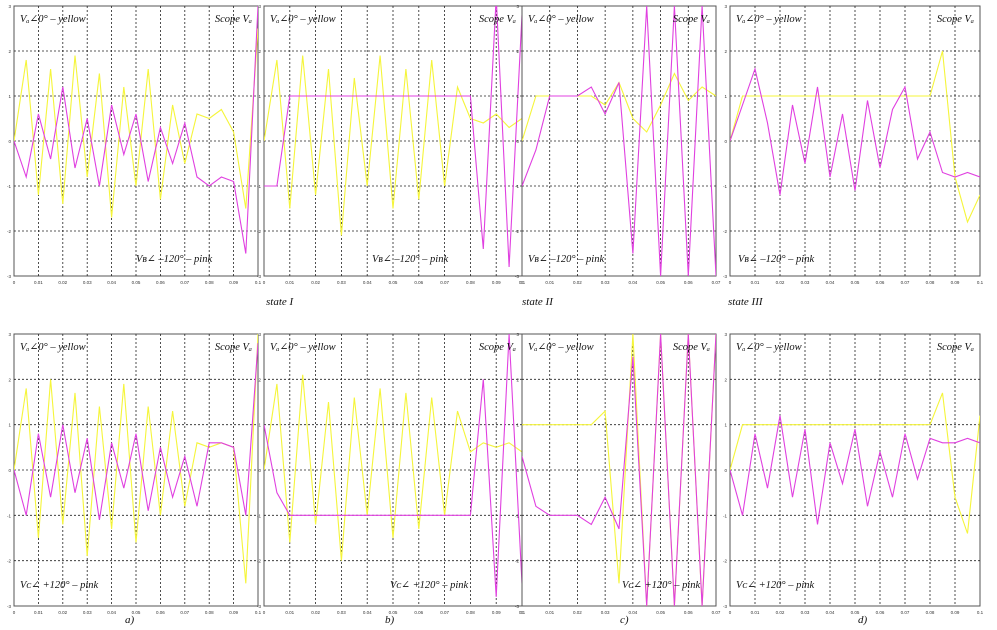 The height and width of the screenshot is (630, 997). What do you see at coordinates (14, 612) in the screenshot?
I see `x-tick-label: 0` at bounding box center [14, 612].